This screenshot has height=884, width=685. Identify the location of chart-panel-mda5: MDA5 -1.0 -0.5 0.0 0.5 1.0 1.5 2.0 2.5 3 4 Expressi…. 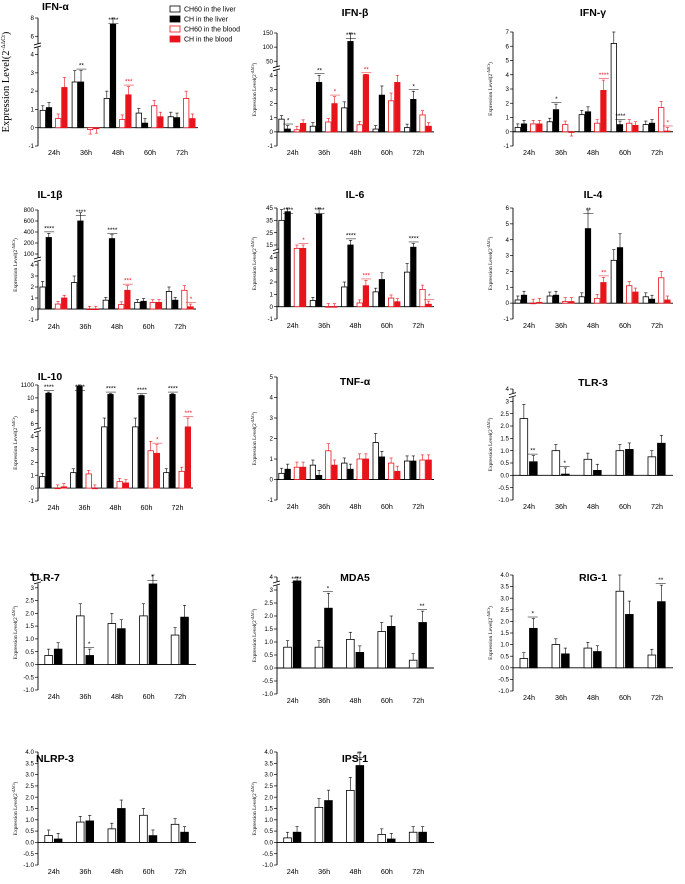
(342, 638).